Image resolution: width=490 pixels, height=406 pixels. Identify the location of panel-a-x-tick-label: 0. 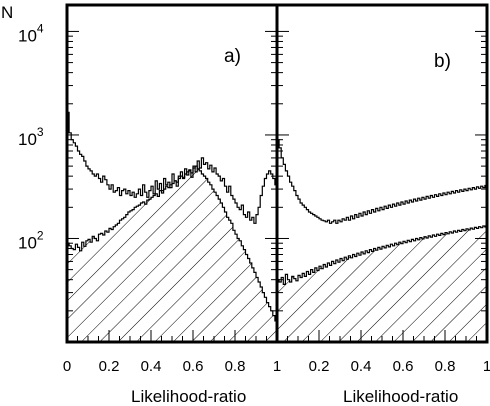
(67, 366).